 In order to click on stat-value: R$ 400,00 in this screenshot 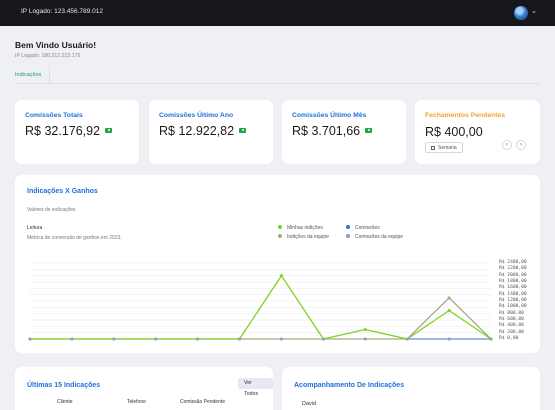, I will do `click(454, 132)`.